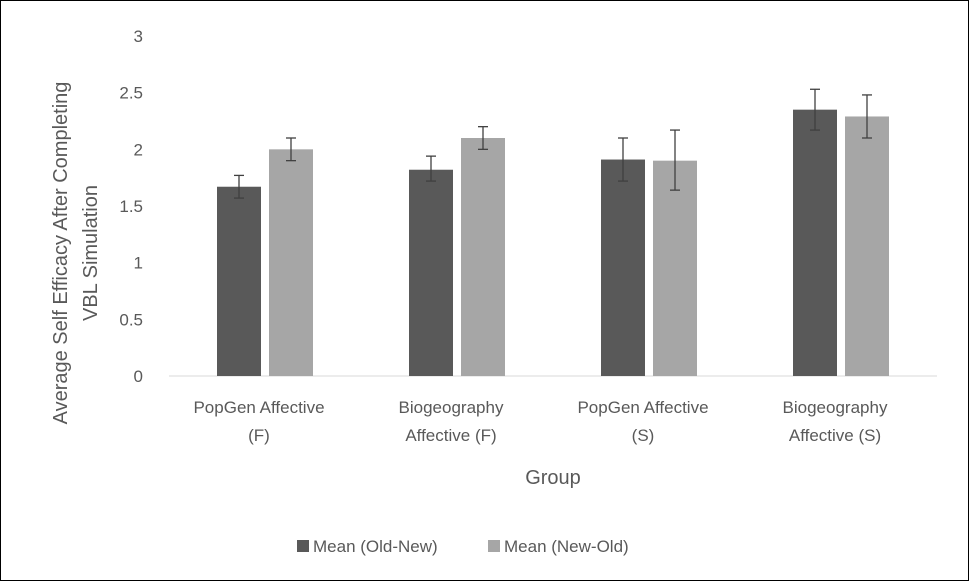 The height and width of the screenshot is (582, 969). Describe the element at coordinates (61, 253) in the screenshot. I see `y-axis-title-line: Average Self Efficacy After Completing` at that location.